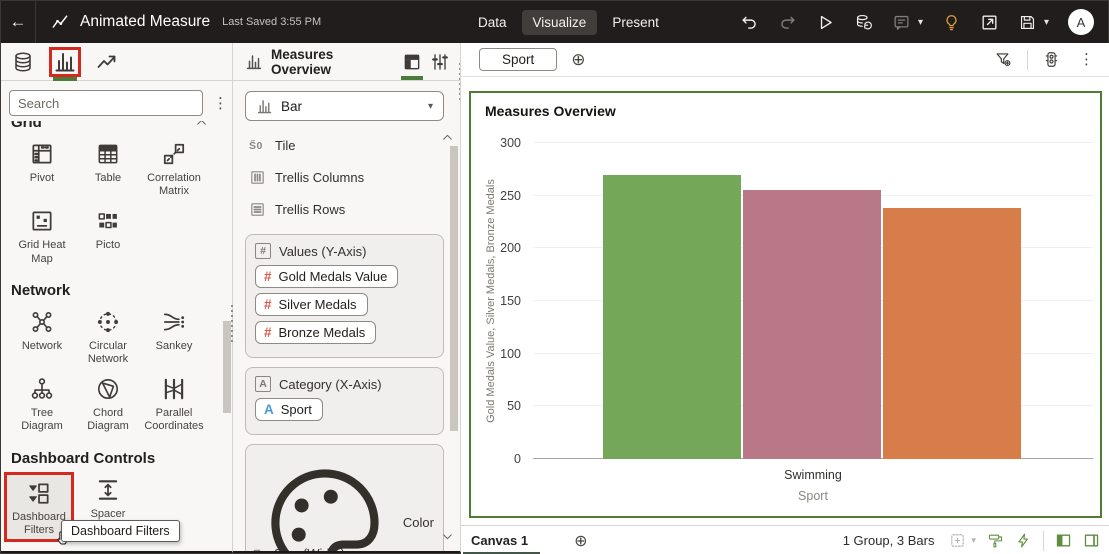 This screenshot has height=554, width=1109. I want to click on canvas-tab: Canvas 1, so click(501, 540).